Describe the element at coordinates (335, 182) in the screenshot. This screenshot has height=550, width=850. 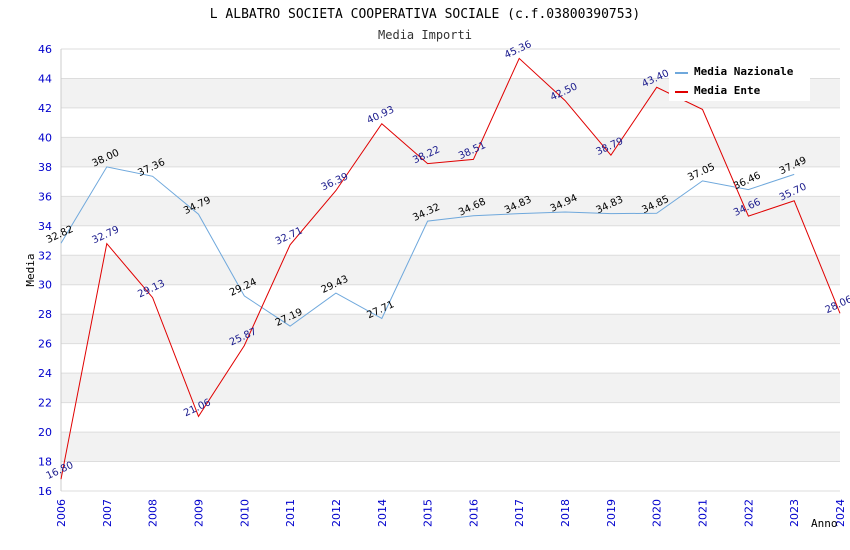
I see `data-label: 36.39` at that location.